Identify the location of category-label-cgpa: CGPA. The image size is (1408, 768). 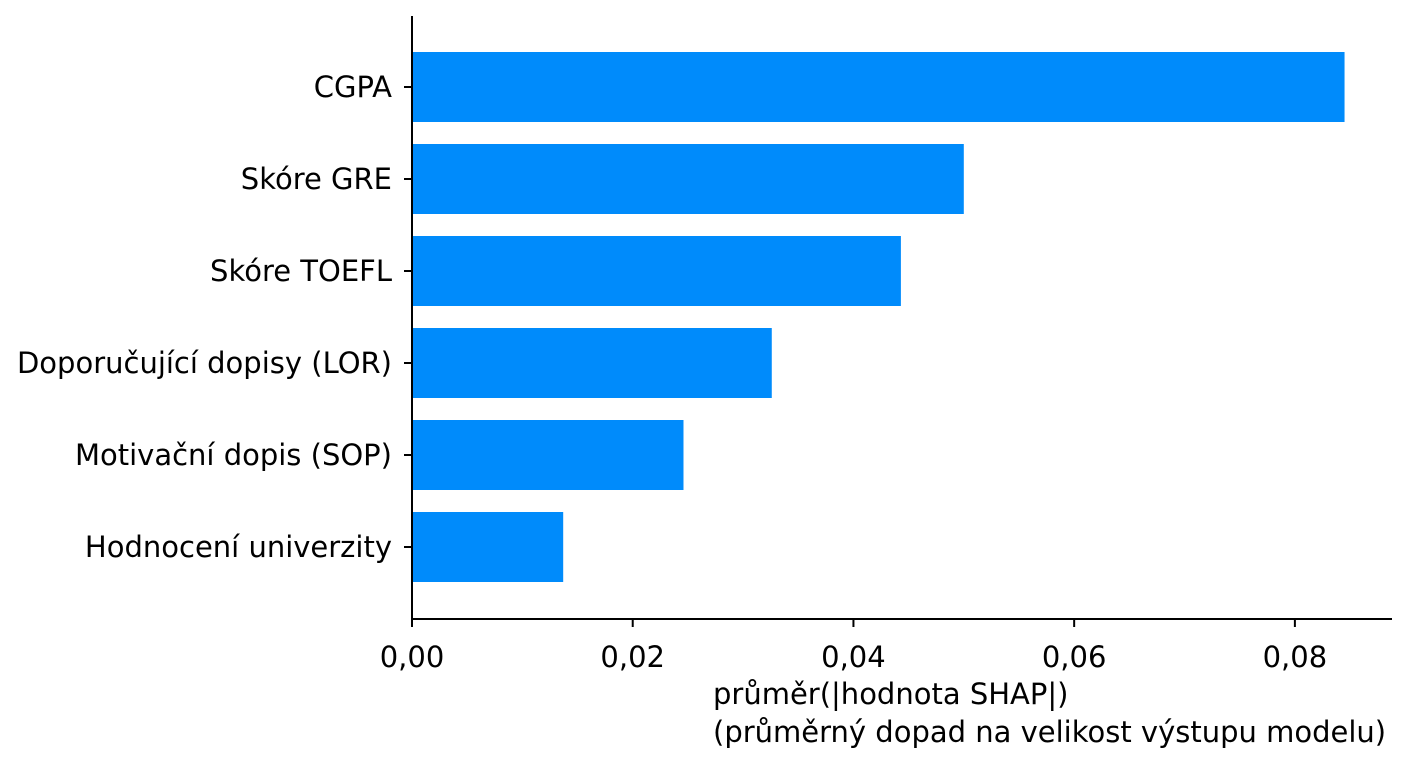
(353, 87).